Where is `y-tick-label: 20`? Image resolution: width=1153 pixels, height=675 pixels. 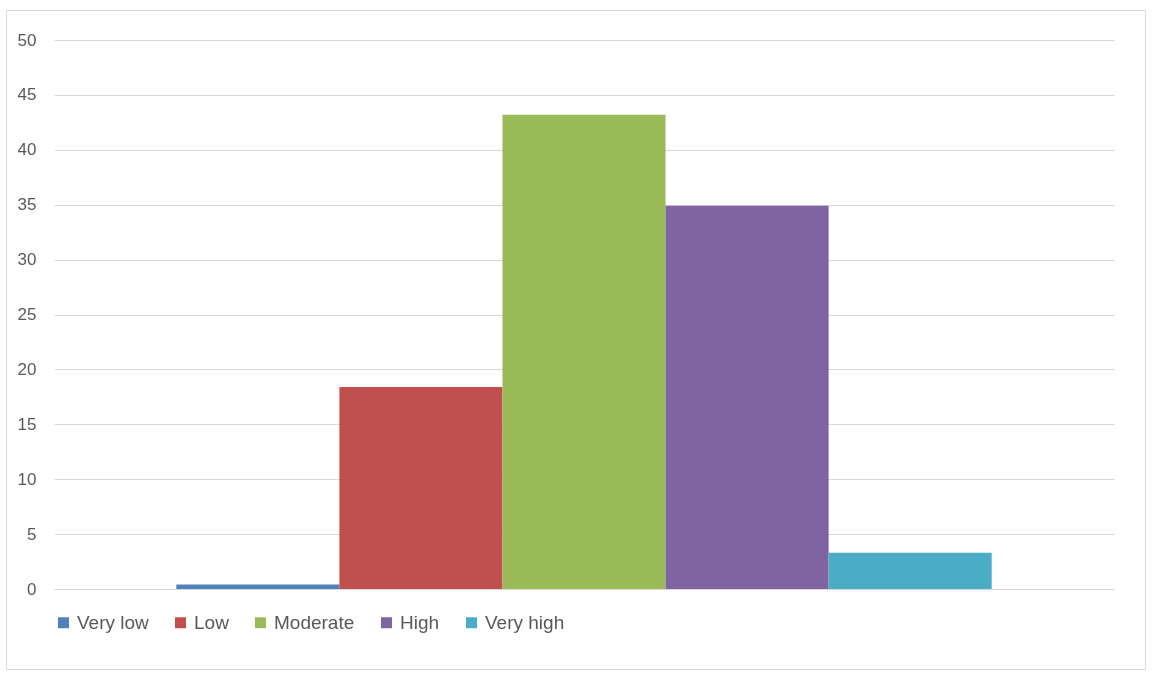 y-tick-label: 20 is located at coordinates (27, 369).